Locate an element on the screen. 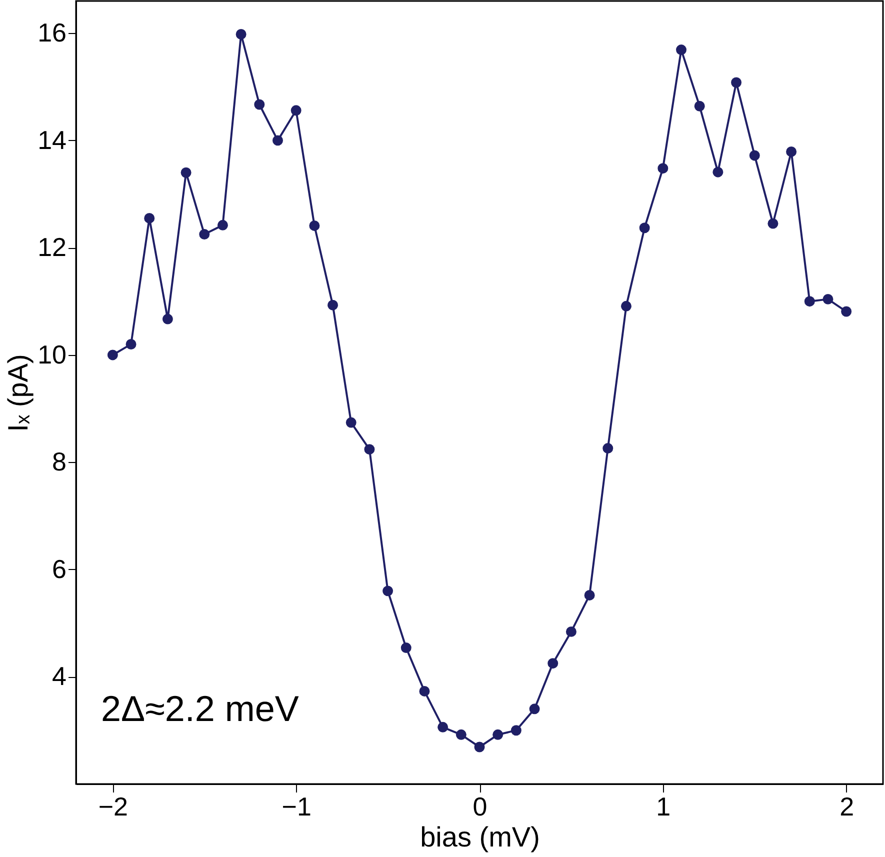  y-tick-label: 8 is located at coordinates (59, 461).